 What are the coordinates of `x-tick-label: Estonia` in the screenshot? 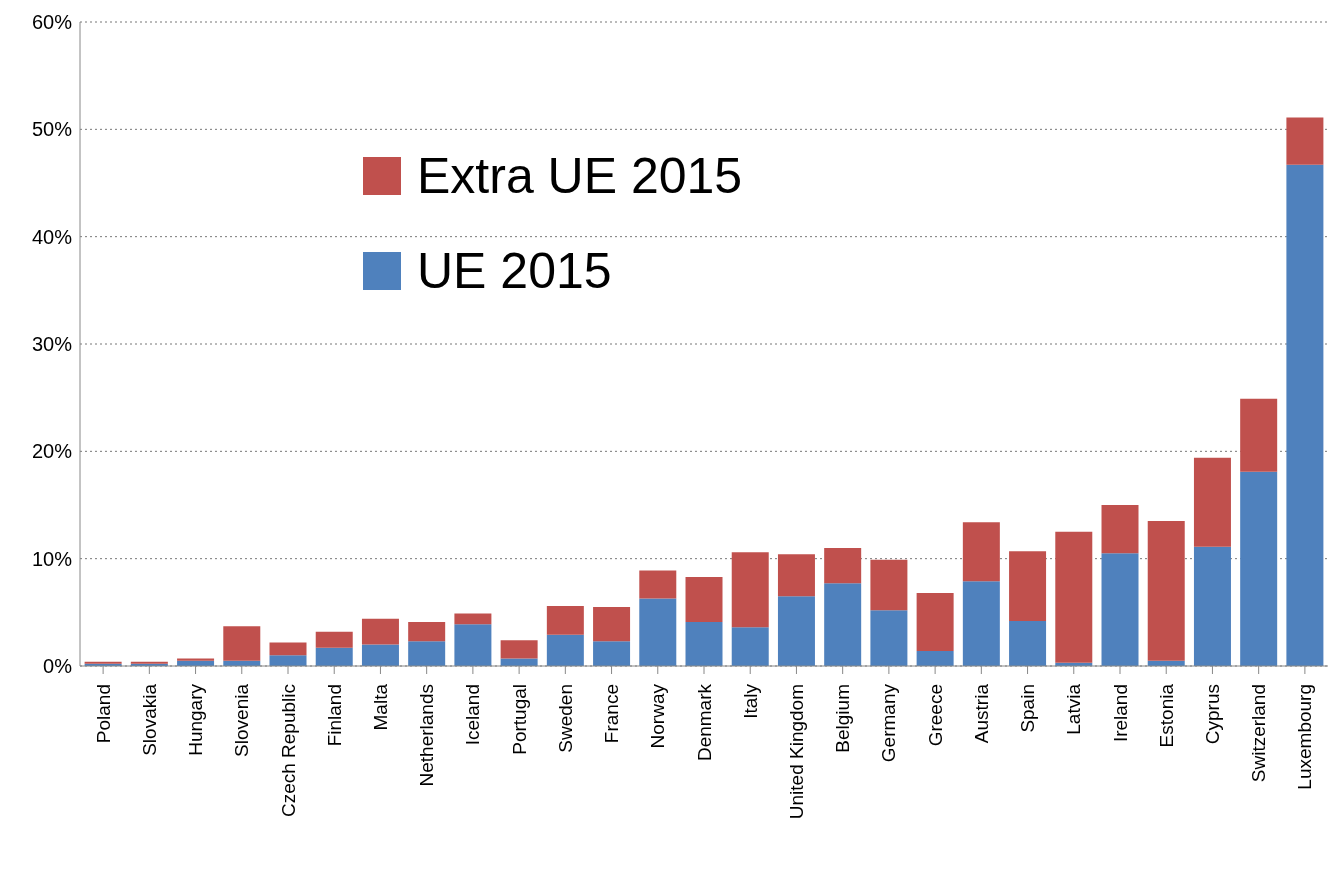 It's located at (1166, 715).